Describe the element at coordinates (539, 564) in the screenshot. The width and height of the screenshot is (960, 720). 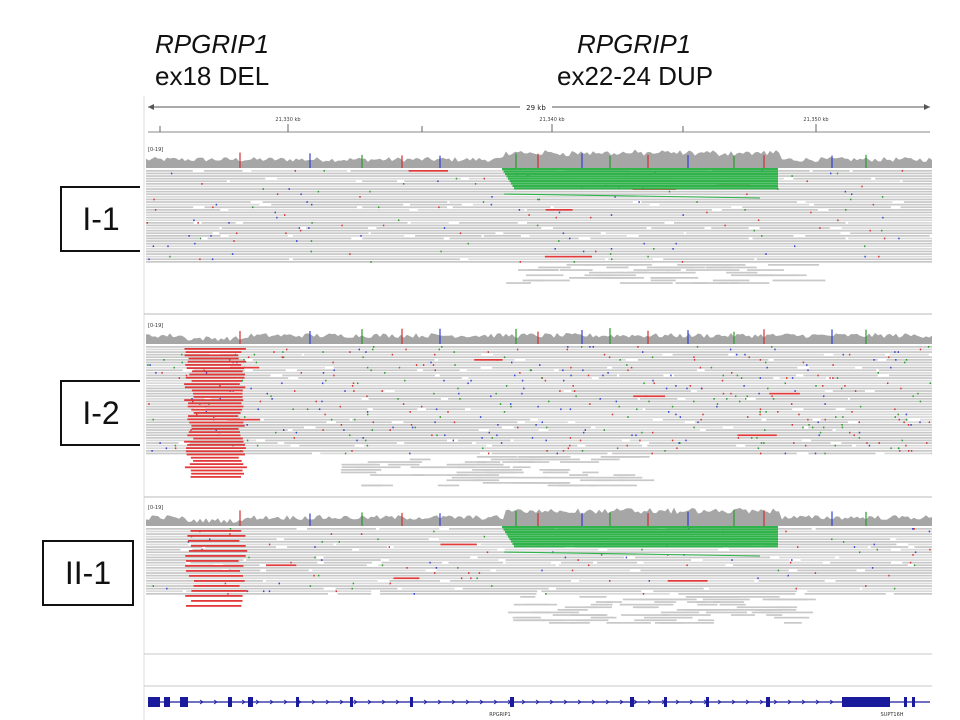
I see `sample-track-ii-1: [0-19]` at that location.